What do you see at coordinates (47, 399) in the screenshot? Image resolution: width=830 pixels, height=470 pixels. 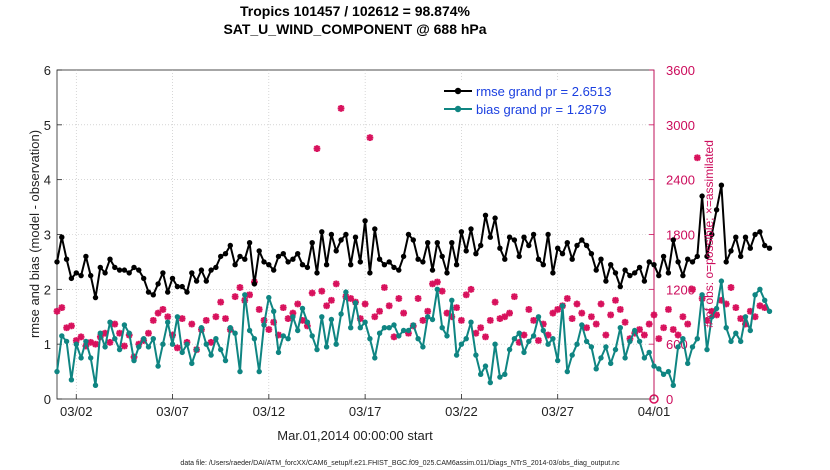 I see `y-tick-label-left: 0` at bounding box center [47, 399].